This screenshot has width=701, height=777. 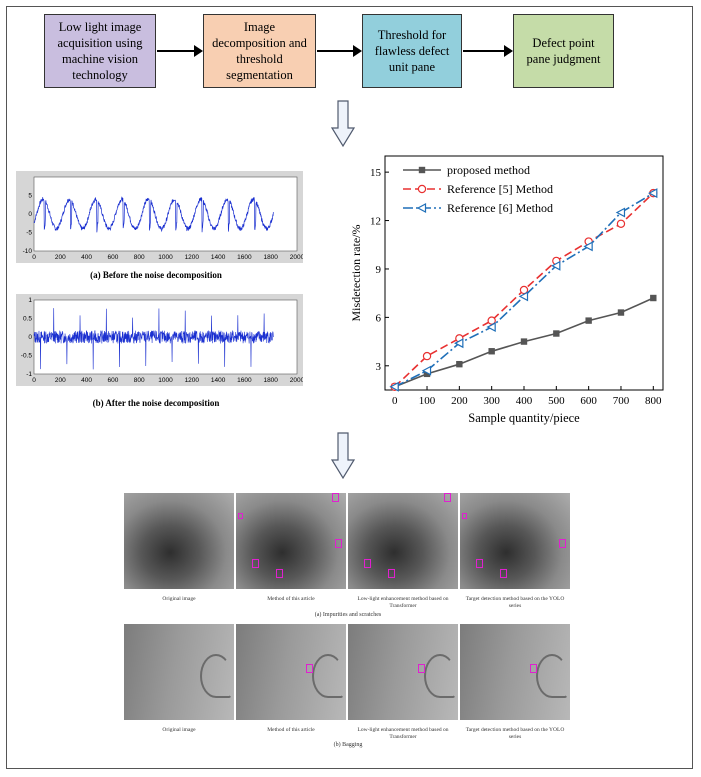 I want to click on legend-entry: proposed method, so click(x=488, y=170).